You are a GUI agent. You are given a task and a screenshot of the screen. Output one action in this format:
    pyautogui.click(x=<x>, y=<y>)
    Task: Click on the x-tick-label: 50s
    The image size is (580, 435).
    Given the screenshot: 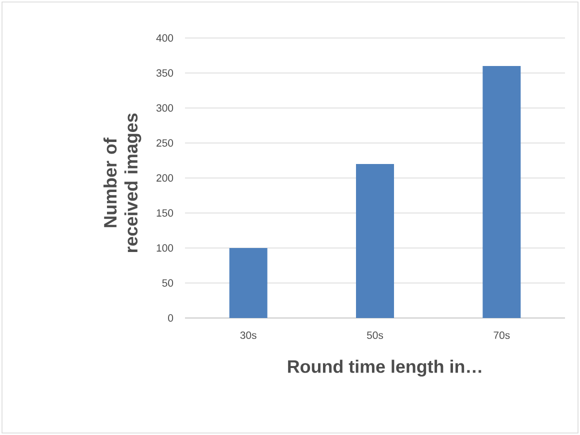 What is the action you would take?
    pyautogui.click(x=375, y=335)
    